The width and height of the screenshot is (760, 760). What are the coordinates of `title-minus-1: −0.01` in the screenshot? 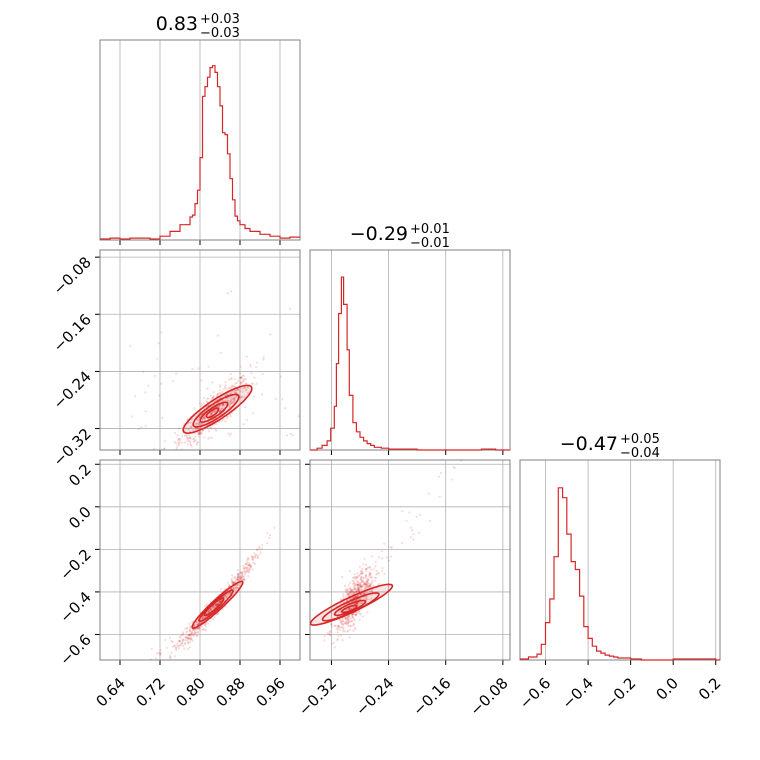 It's located at (430, 243).